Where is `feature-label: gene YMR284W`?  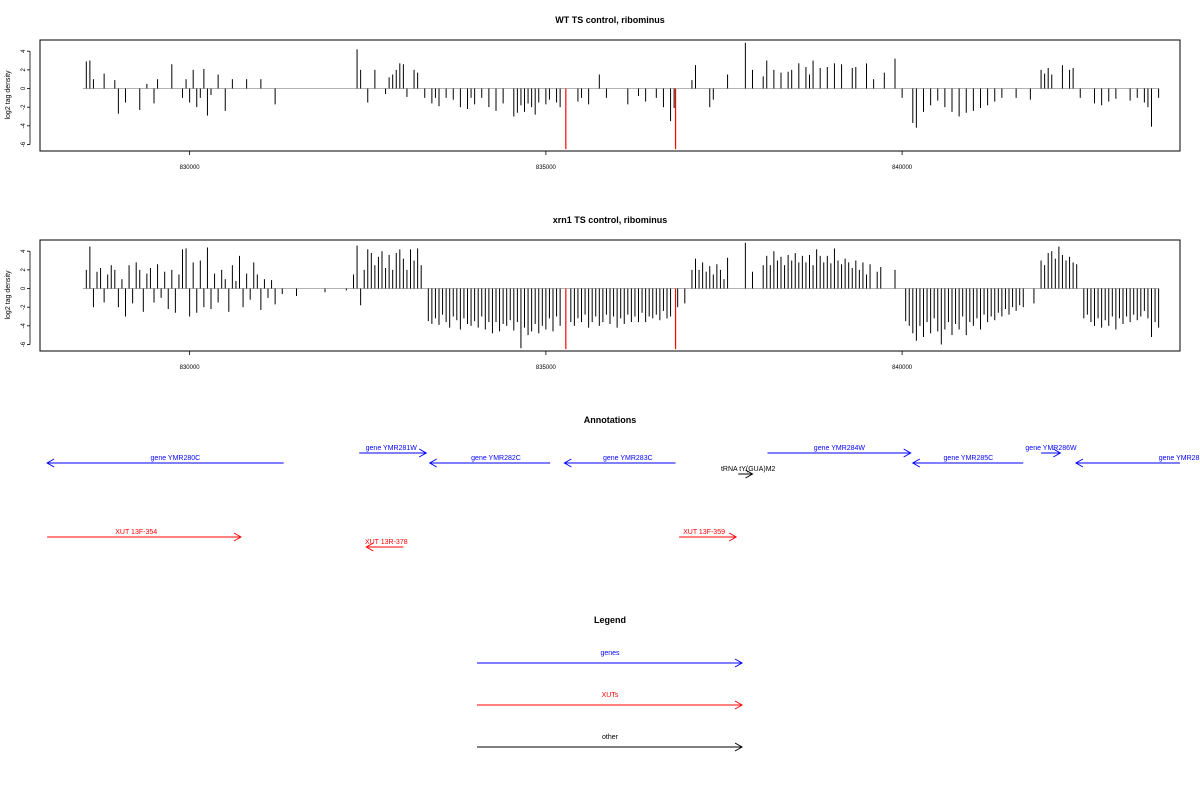 feature-label: gene YMR284W is located at coordinates (840, 448).